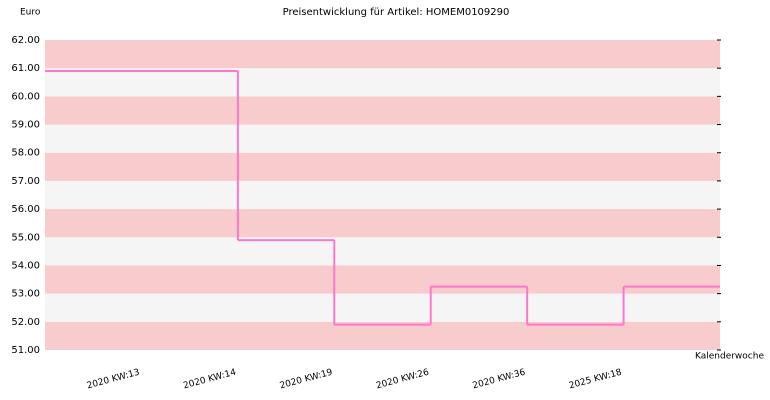 Image resolution: width=770 pixels, height=400 pixels. Describe the element at coordinates (25, 209) in the screenshot. I see `y-tick-label: 56.00` at that location.